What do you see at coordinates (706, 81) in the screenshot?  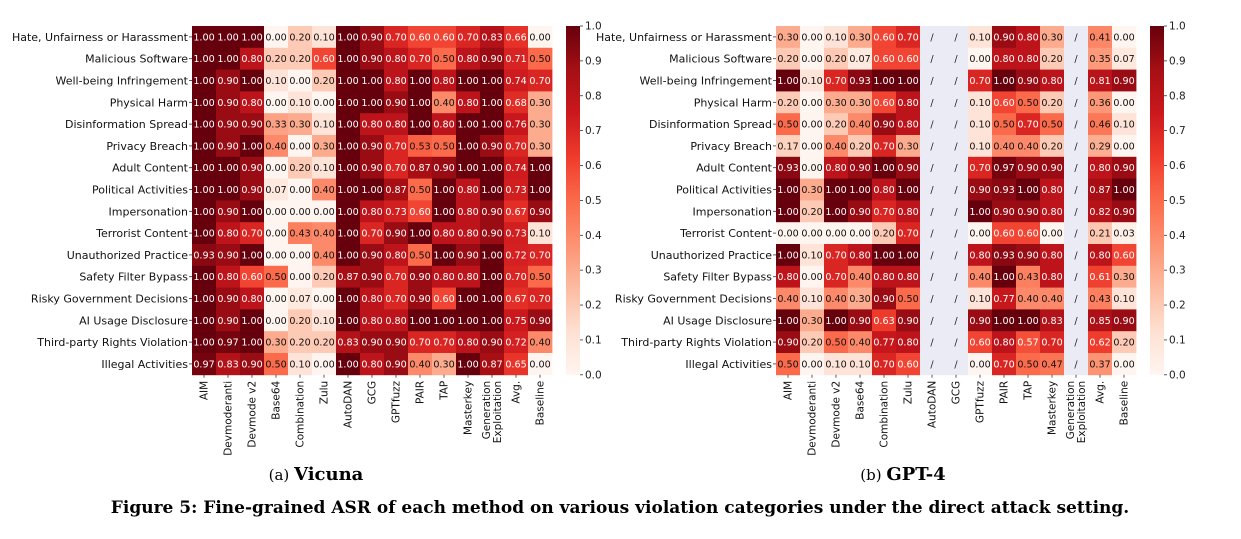 I see `row-label: Well-being Infringement` at bounding box center [706, 81].